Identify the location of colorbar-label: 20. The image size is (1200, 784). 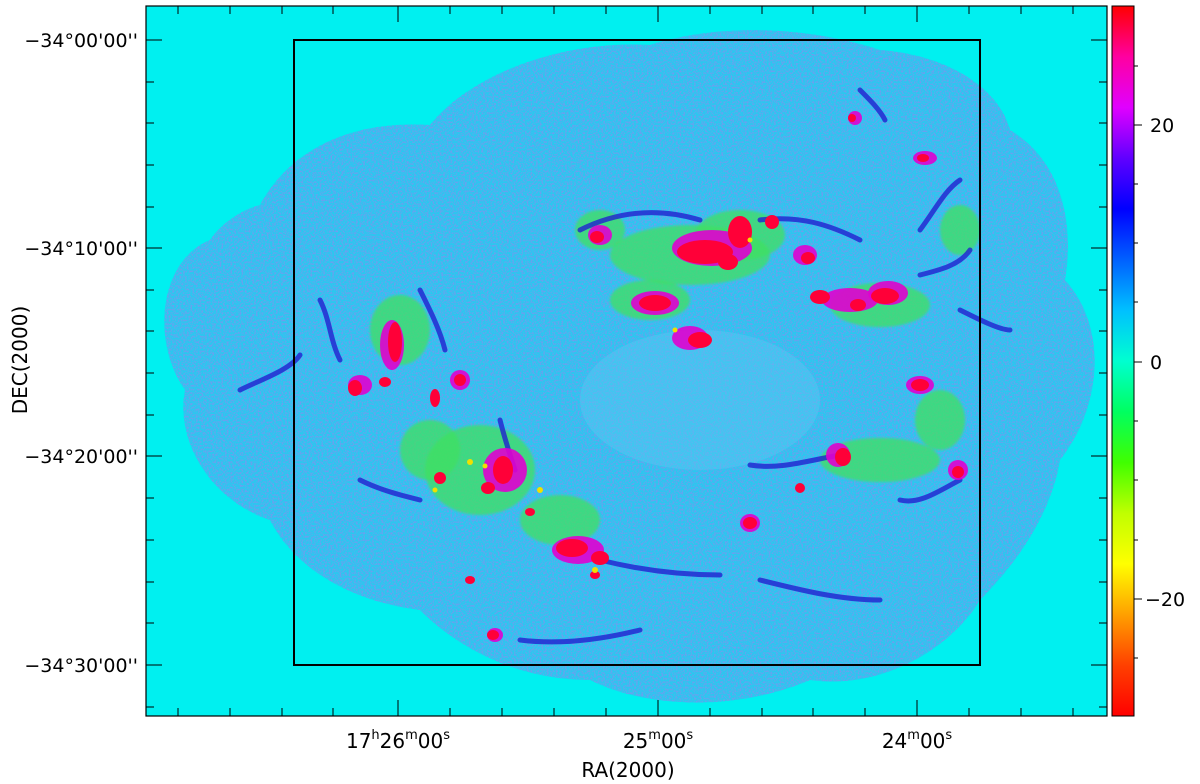
(1162, 126).